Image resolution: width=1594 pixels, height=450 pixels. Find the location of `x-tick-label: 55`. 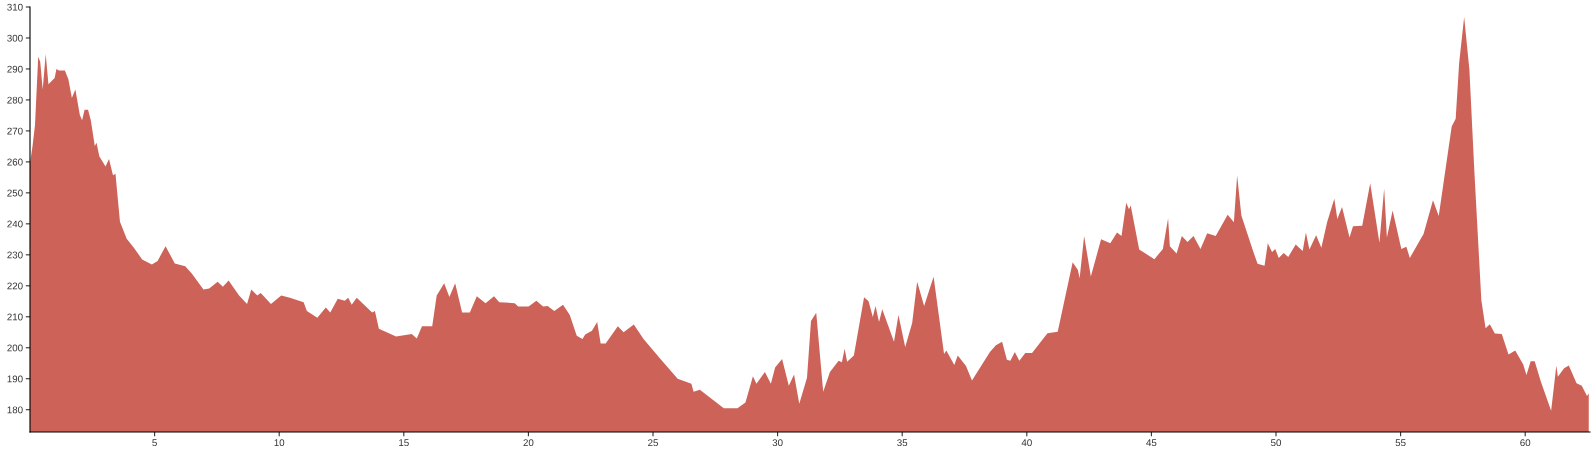

x-tick-label: 55 is located at coordinates (1400, 443).